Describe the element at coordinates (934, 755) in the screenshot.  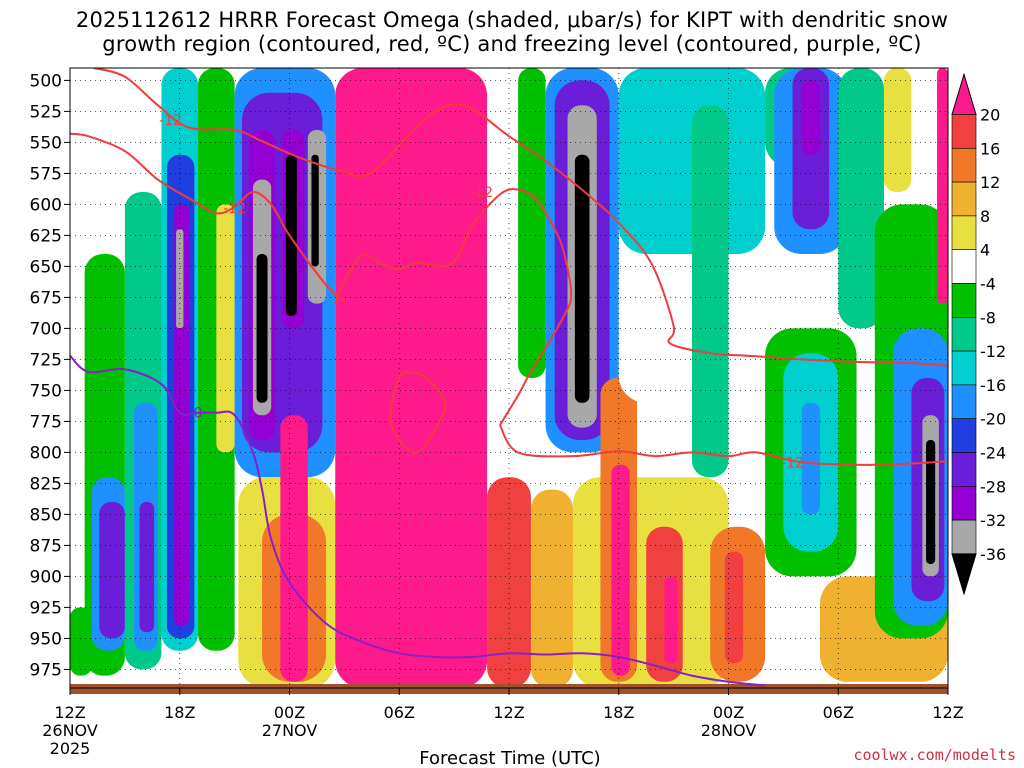
I see `credit-text: coolwx.com/modelts` at that location.